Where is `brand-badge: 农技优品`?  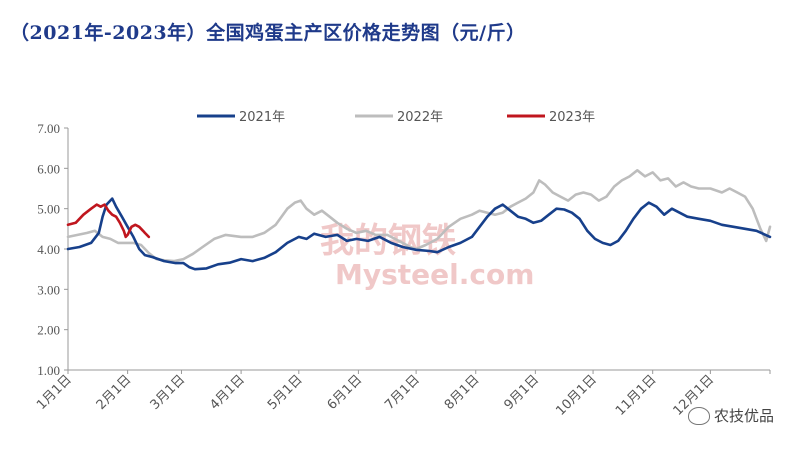
brand-badge: 农技优品 is located at coordinates (730, 415).